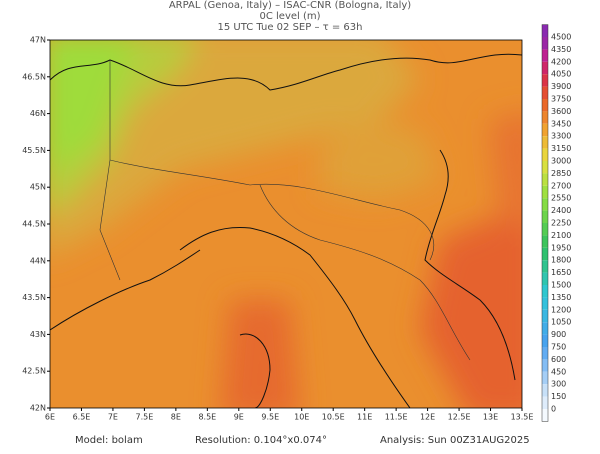  Describe the element at coordinates (561, 37) in the screenshot. I see `colorbar-label: 4500` at that location.